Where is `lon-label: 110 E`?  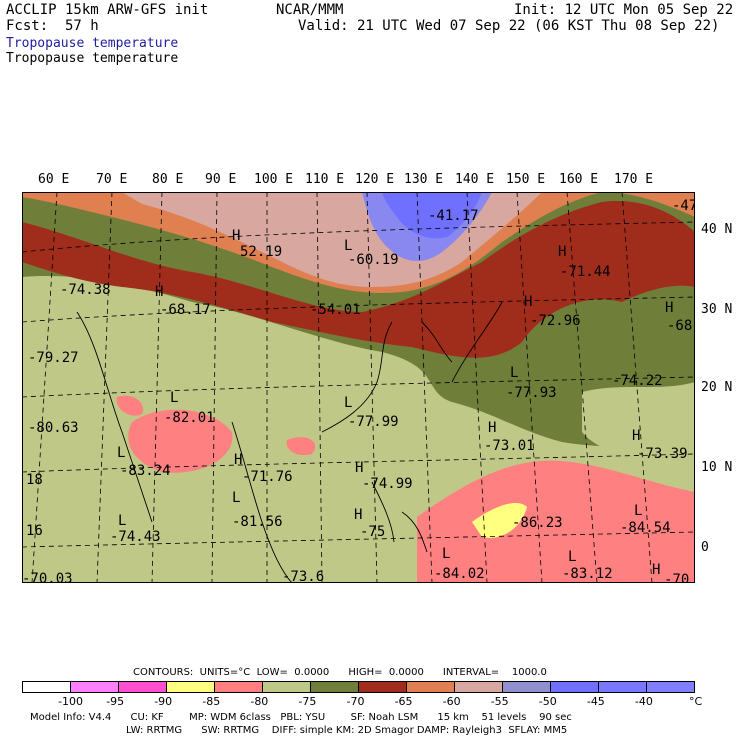 lon-label: 110 E is located at coordinates (325, 179).